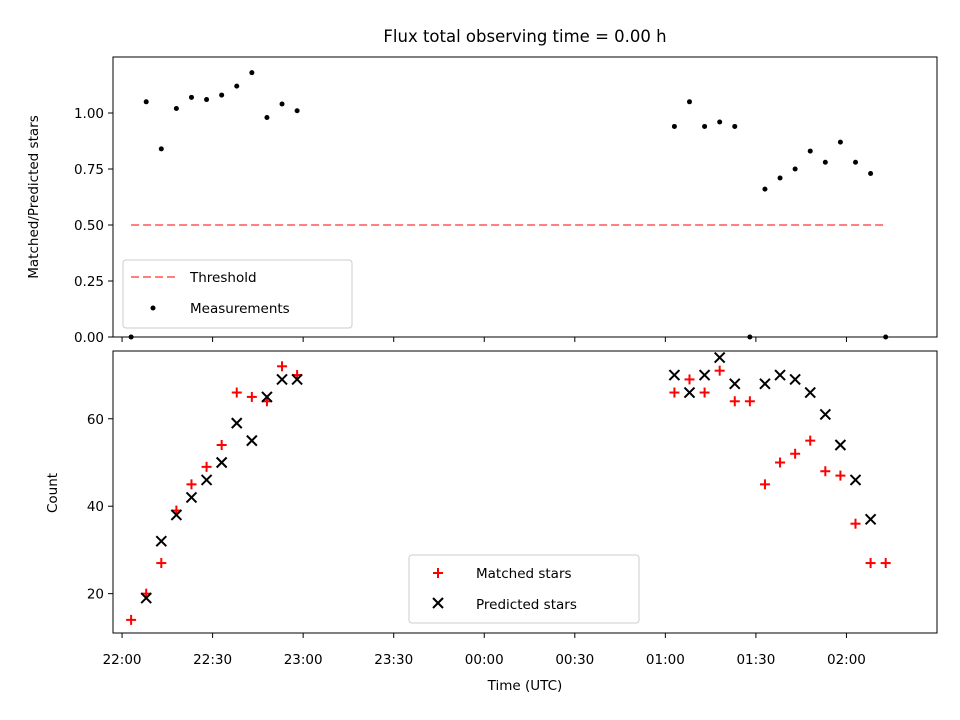 Image resolution: width=960 pixels, height=720 pixels. I want to click on top-legend-box, so click(237, 294).